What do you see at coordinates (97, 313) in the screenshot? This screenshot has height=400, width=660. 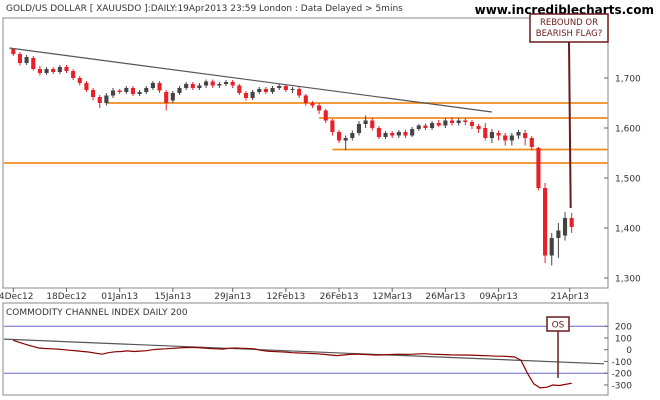 I see `cci-title: COMMODITY CHANNEL INDEX DAILY 200` at bounding box center [97, 313].